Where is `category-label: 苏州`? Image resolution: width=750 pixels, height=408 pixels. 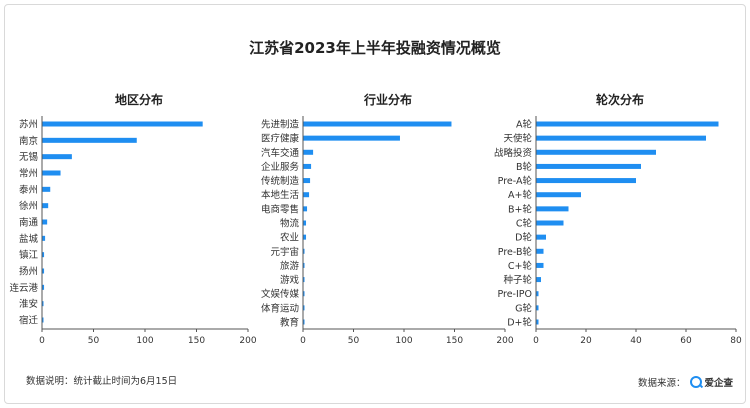
category-label: 苏州 is located at coordinates (28, 125).